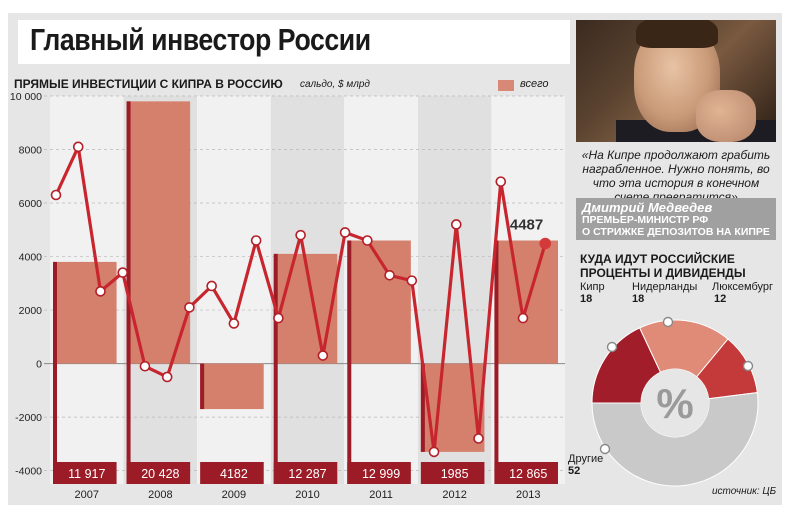  Describe the element at coordinates (528, 495) in the screenshot. I see `x-tick-label: 2013` at that location.